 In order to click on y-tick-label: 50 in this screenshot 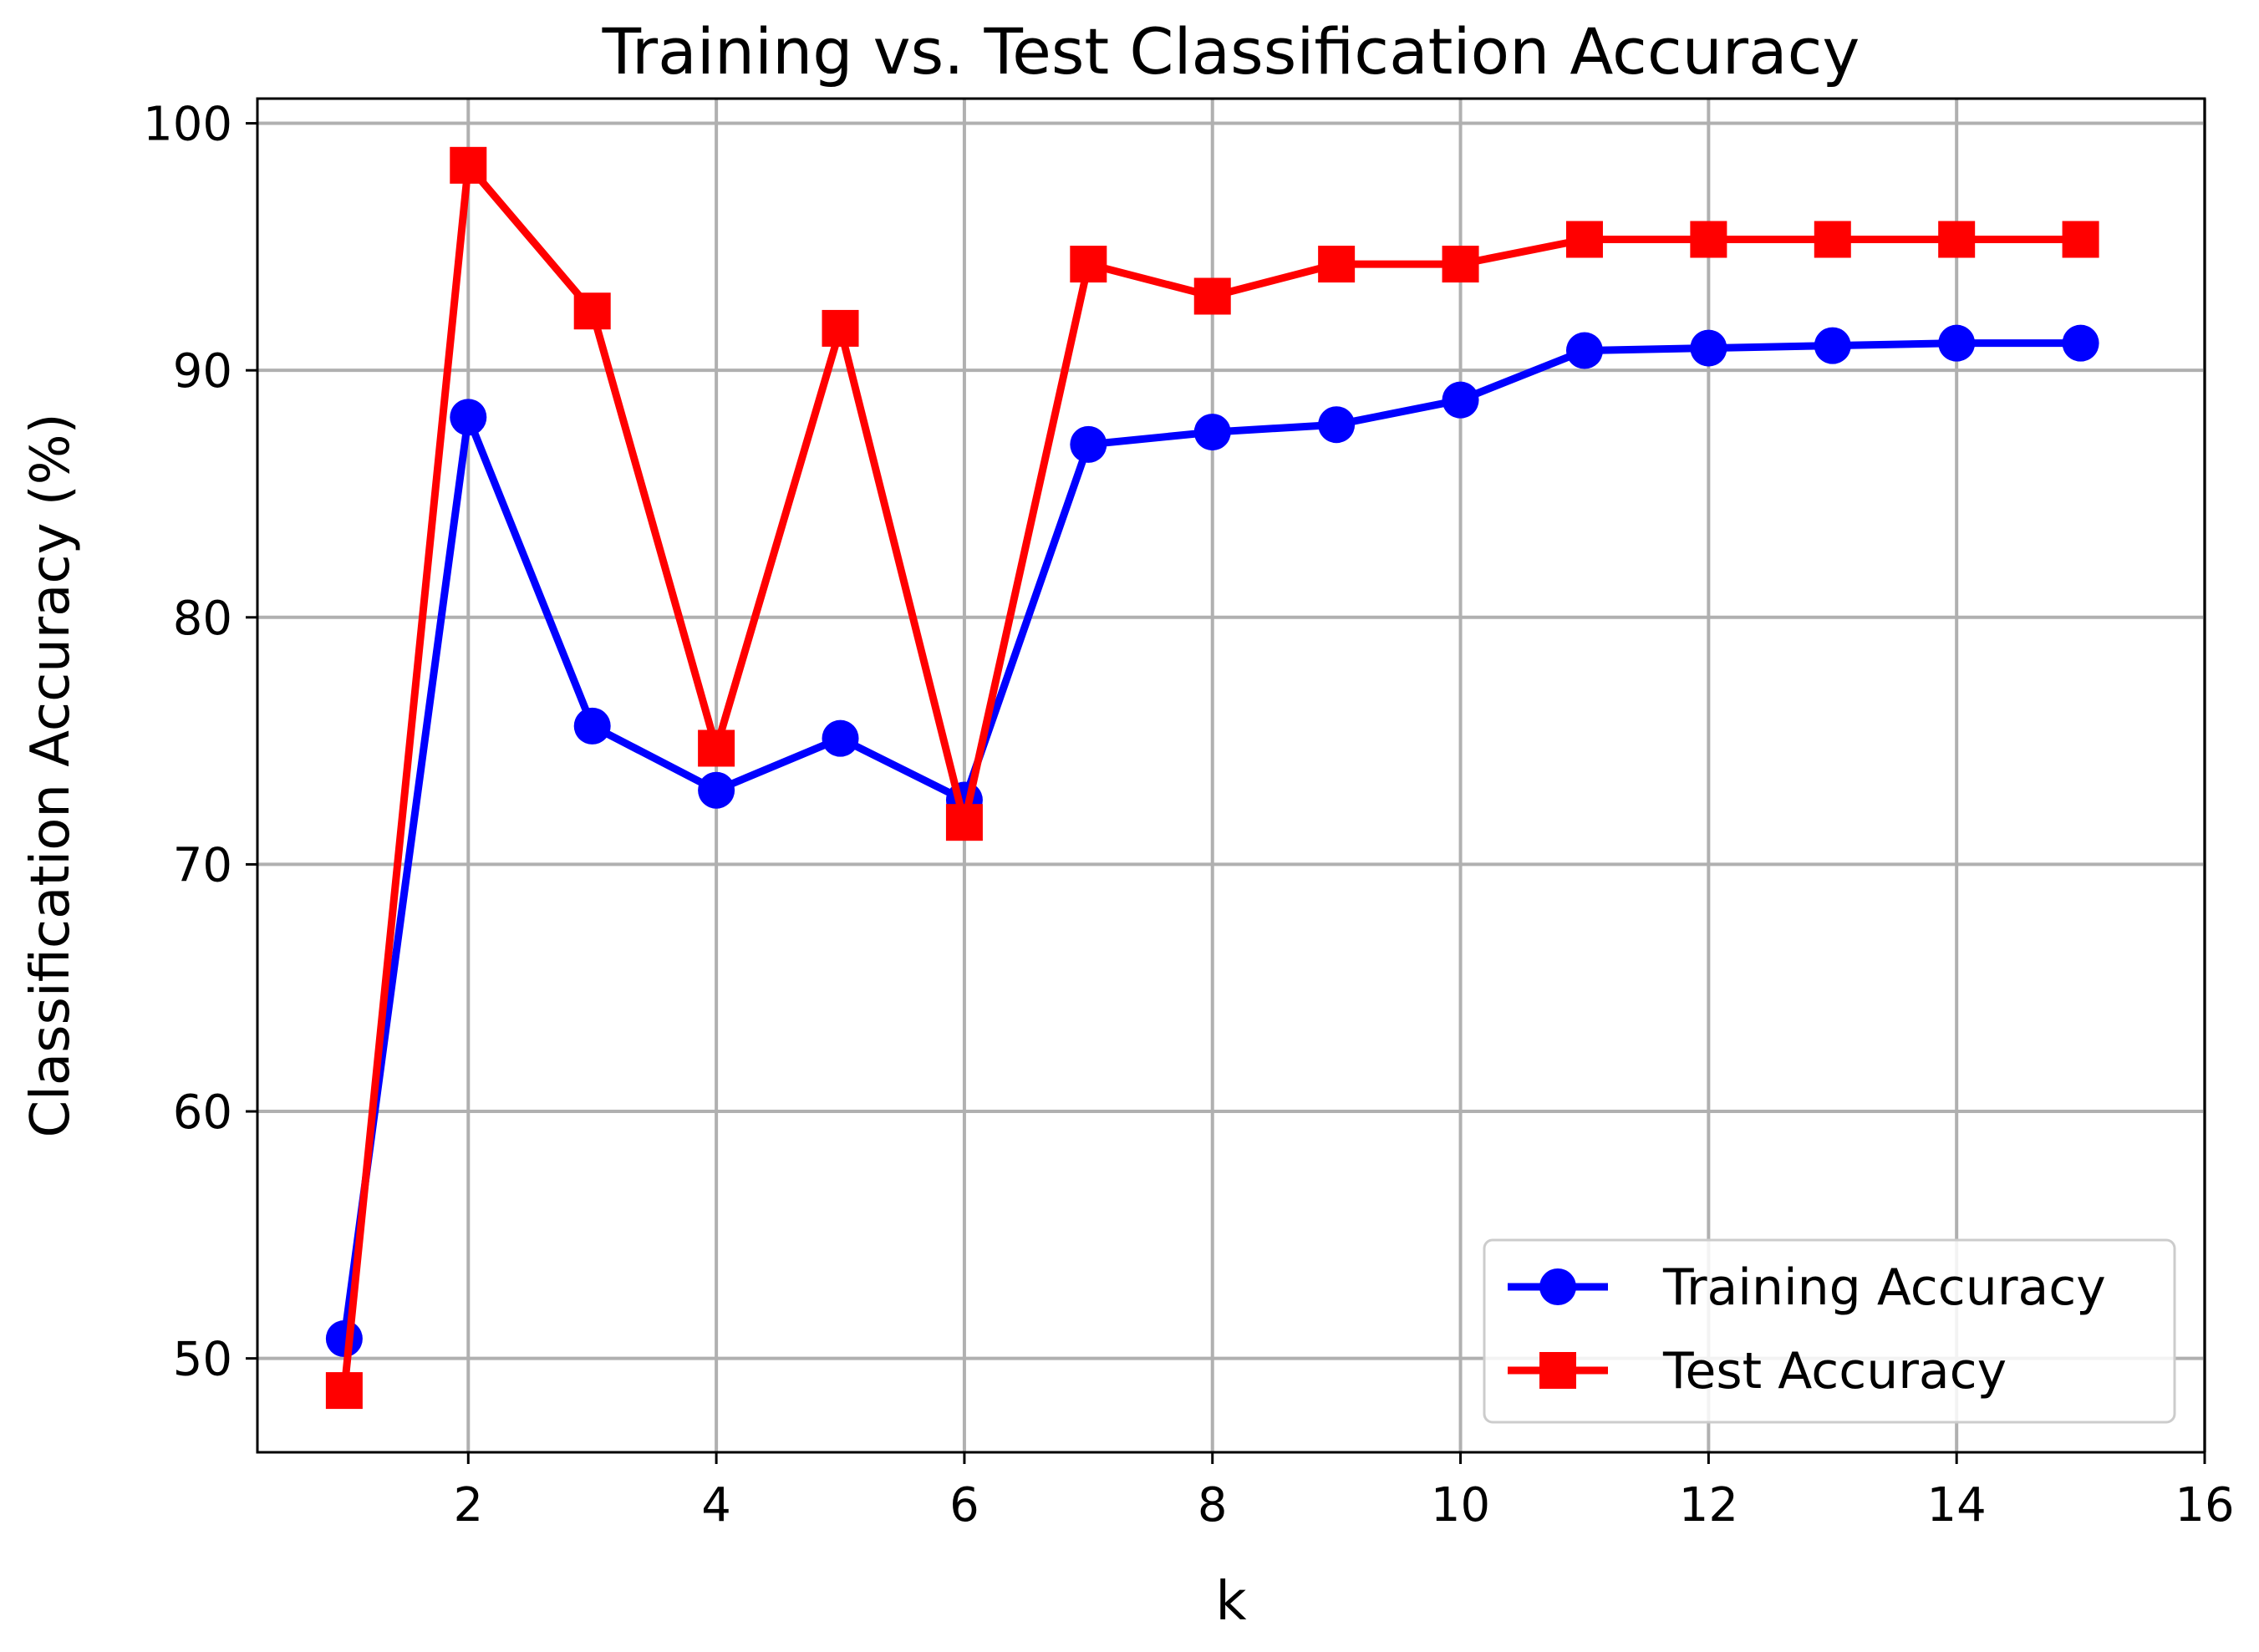, I will do `click(202, 1360)`.